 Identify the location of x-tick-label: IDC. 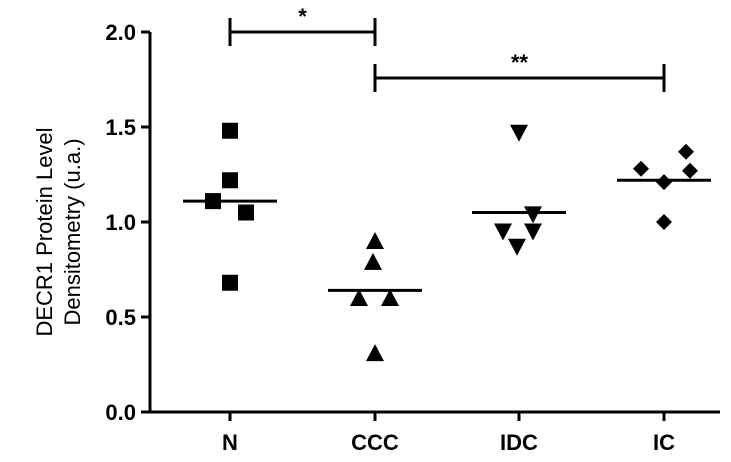
(519, 442).